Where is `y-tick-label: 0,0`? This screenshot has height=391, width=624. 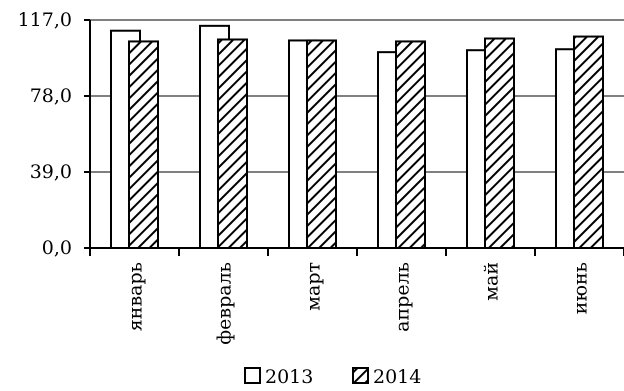 y-tick-label: 0,0 is located at coordinates (57, 248).